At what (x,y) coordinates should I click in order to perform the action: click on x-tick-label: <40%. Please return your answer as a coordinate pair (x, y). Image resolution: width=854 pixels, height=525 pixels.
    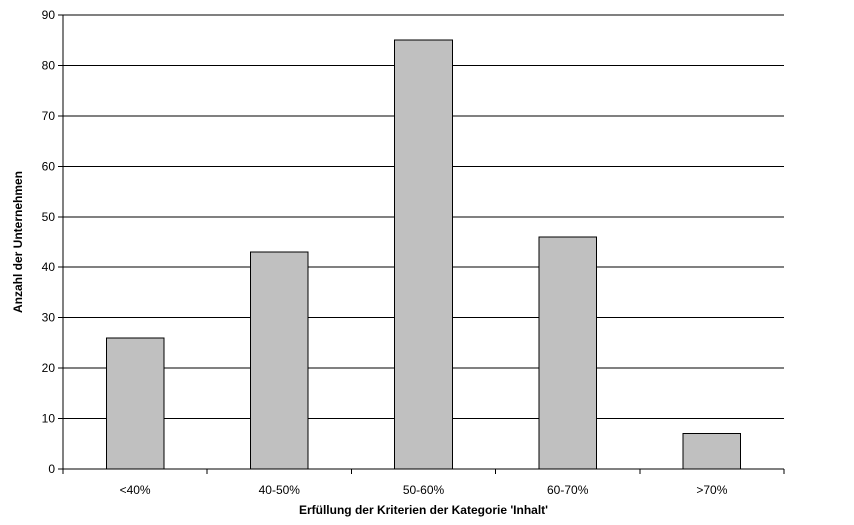
    Looking at the image, I should click on (135, 490).